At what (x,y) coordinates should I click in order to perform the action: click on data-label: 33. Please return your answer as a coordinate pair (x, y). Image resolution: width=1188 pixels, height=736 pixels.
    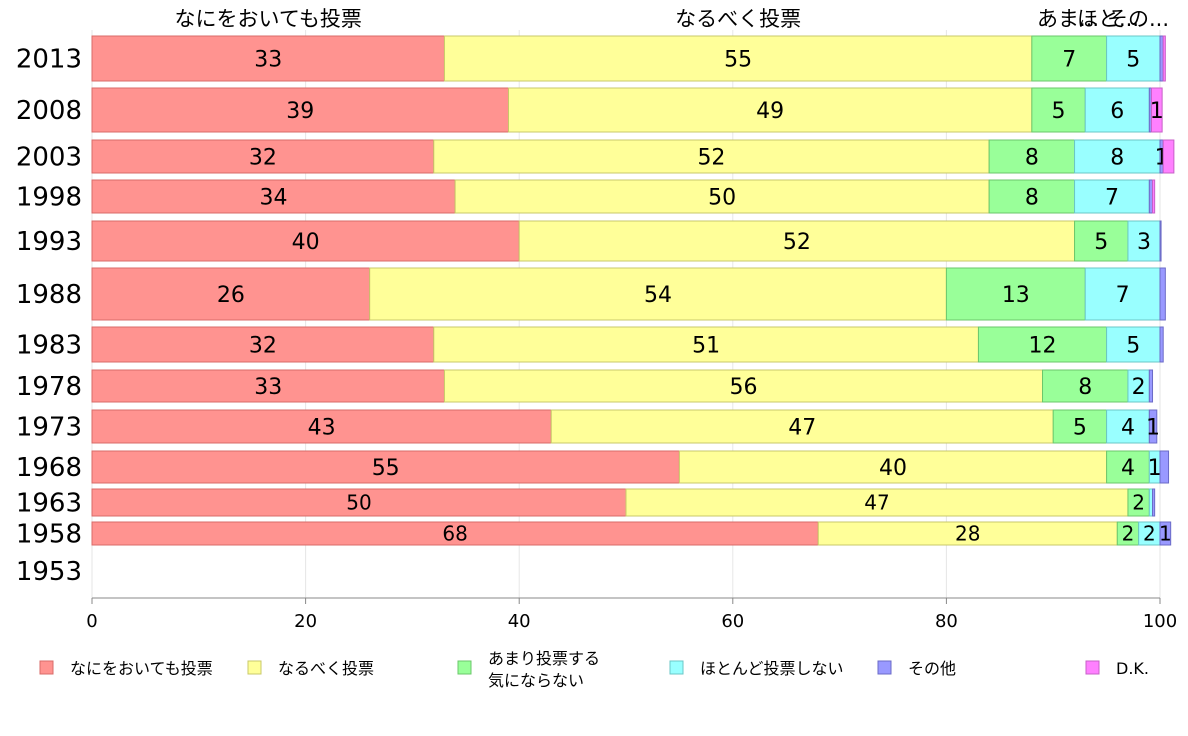
    Looking at the image, I should click on (268, 387).